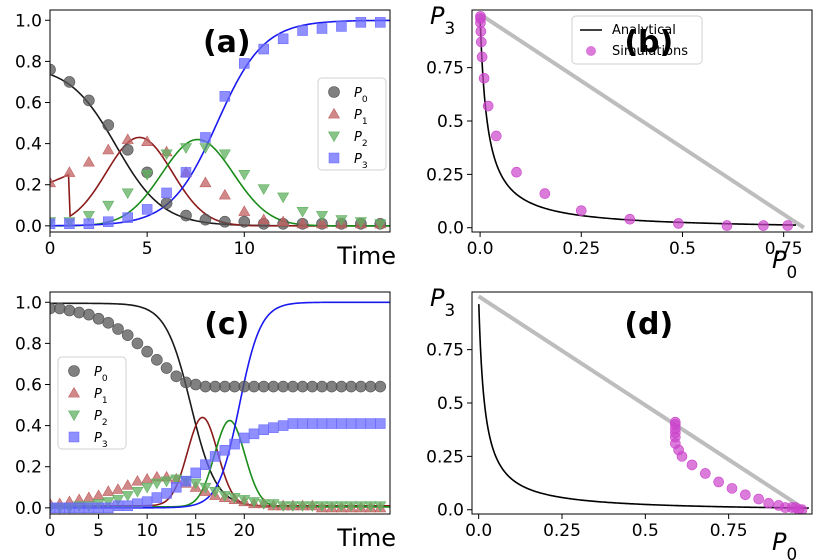 This screenshot has width=830, height=560. Describe the element at coordinates (648, 324) in the screenshot. I see `panel-label: (d)` at that location.